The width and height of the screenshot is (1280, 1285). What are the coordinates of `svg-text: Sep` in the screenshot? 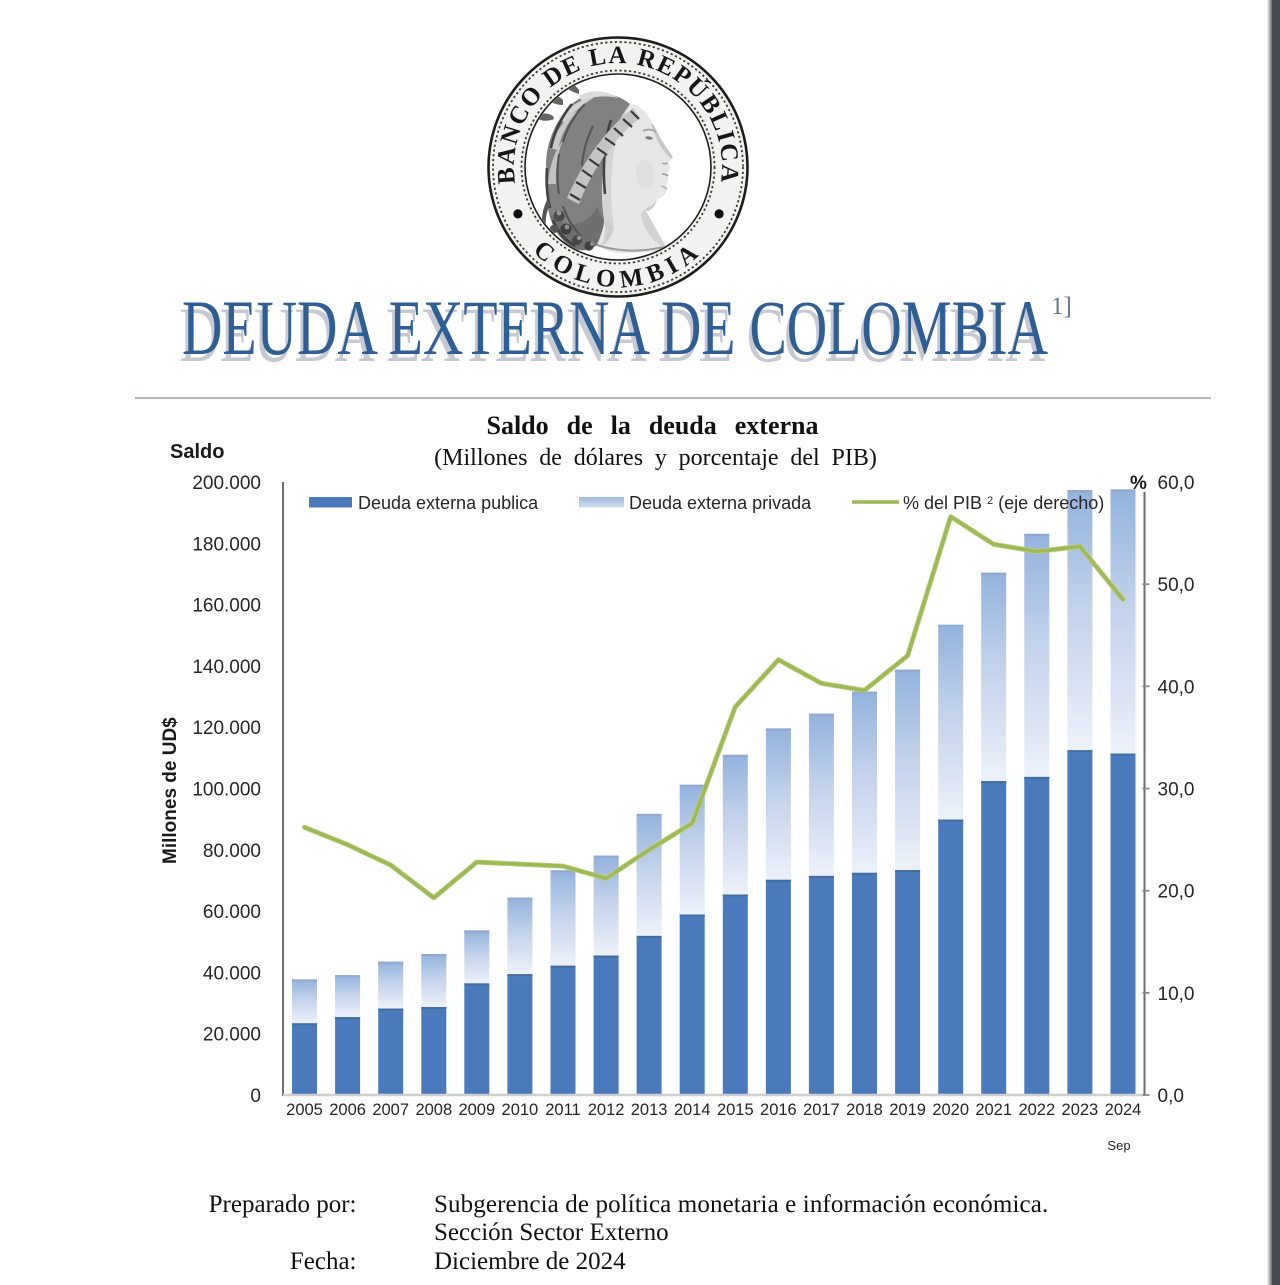 It's located at (1118, 1145).